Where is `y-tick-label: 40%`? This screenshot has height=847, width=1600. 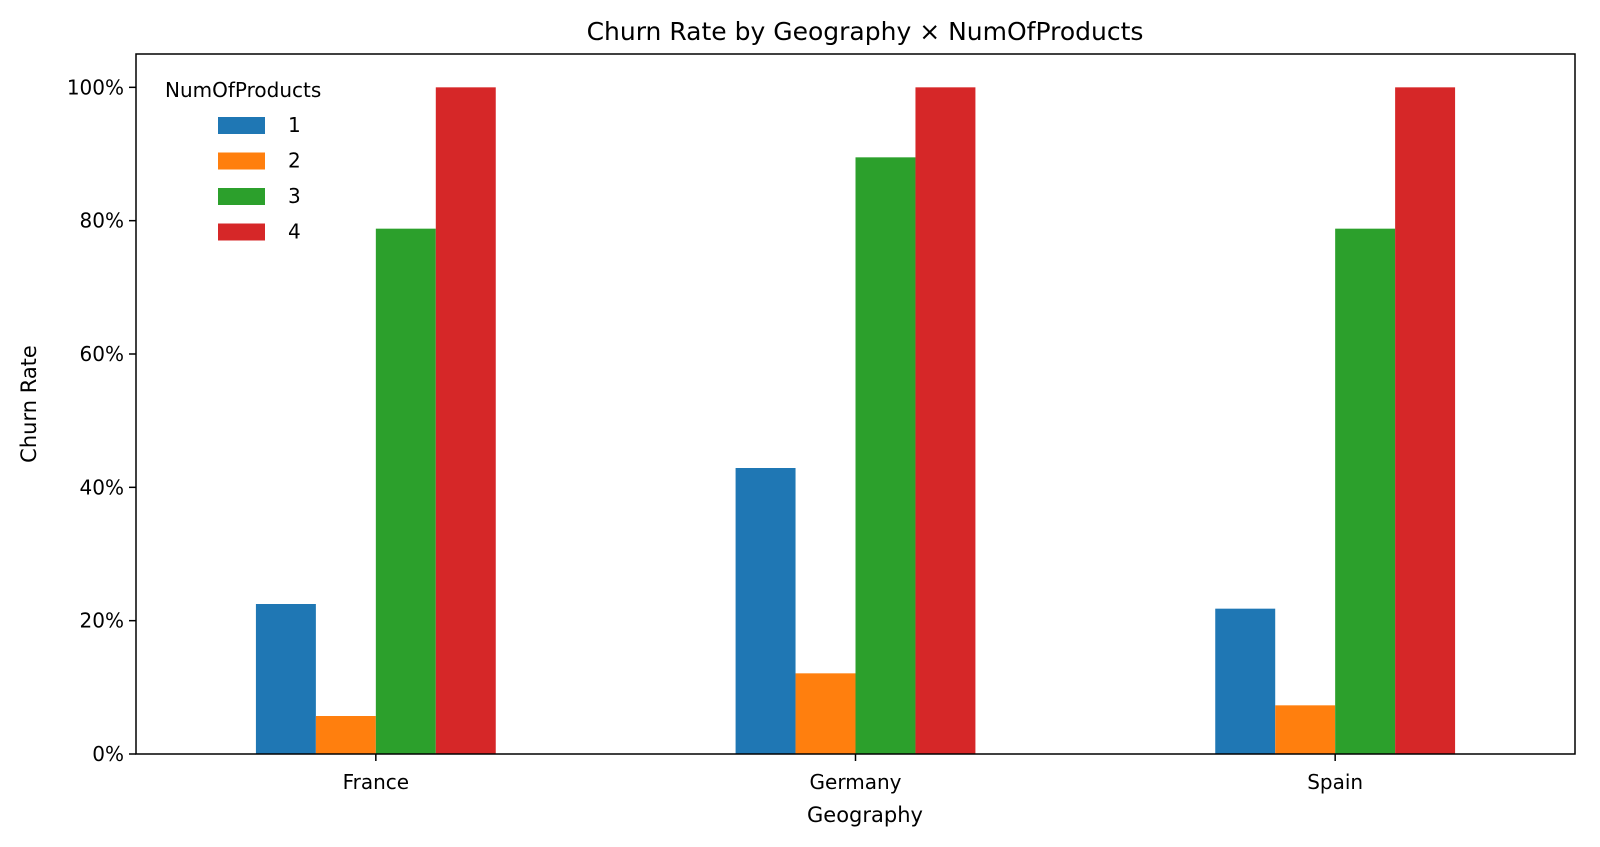 y-tick-label: 40% is located at coordinates (102, 487).